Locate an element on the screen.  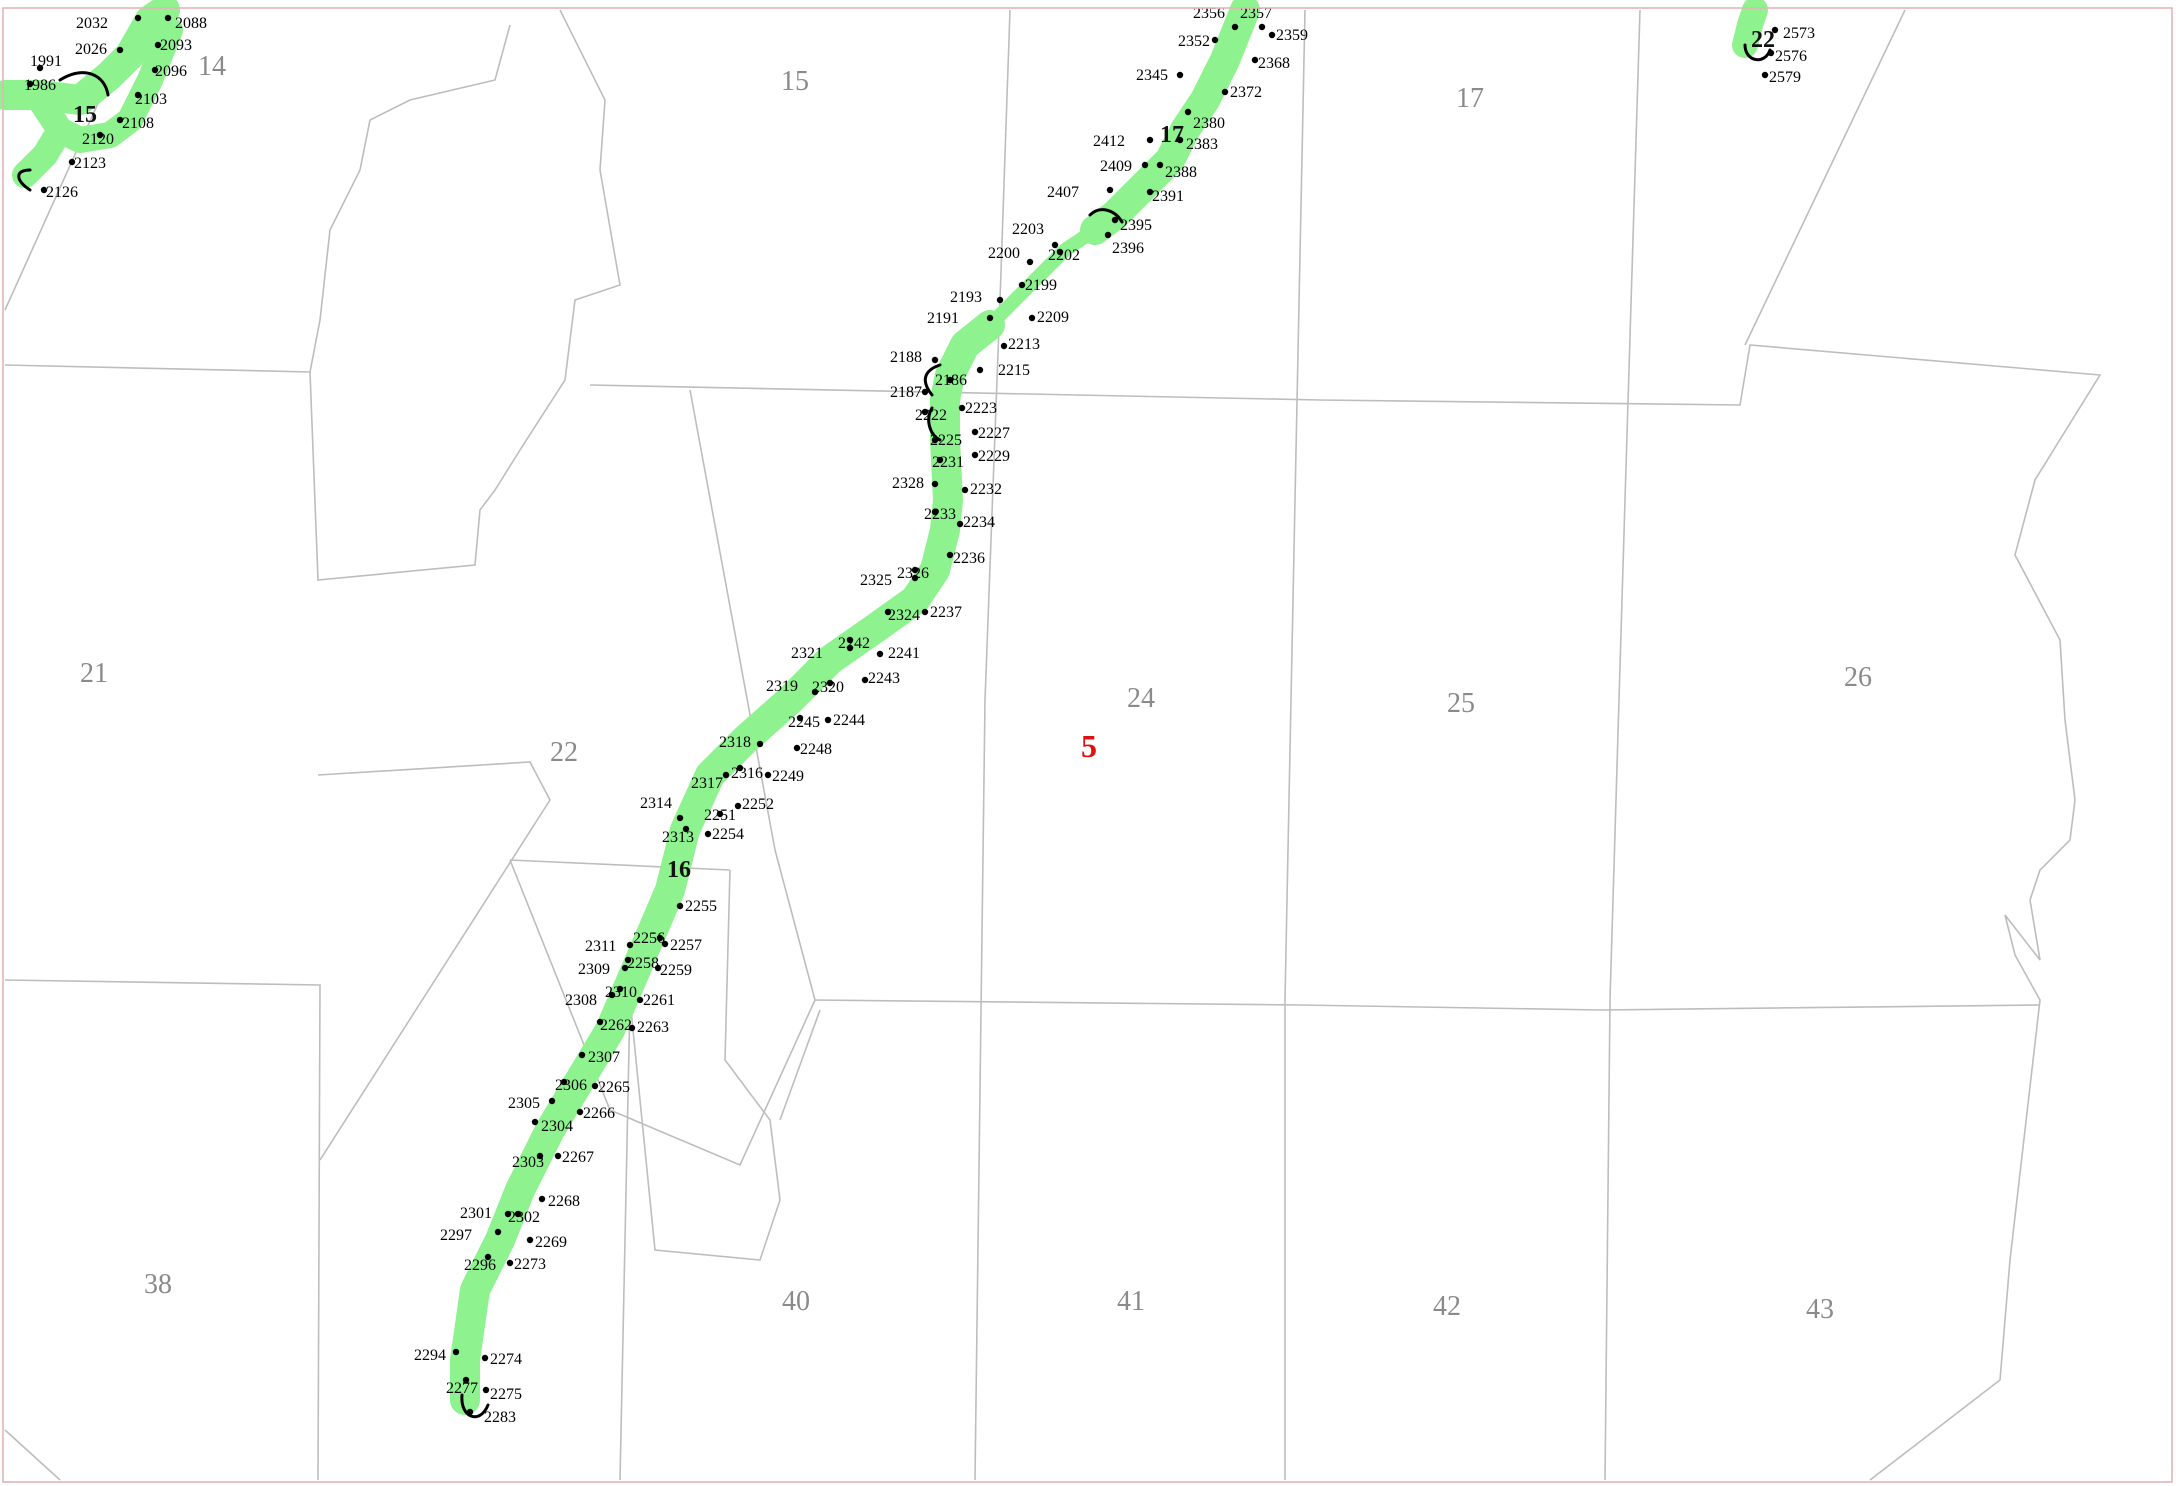
survey-point-label-2273: 2273 is located at coordinates (530, 1264).